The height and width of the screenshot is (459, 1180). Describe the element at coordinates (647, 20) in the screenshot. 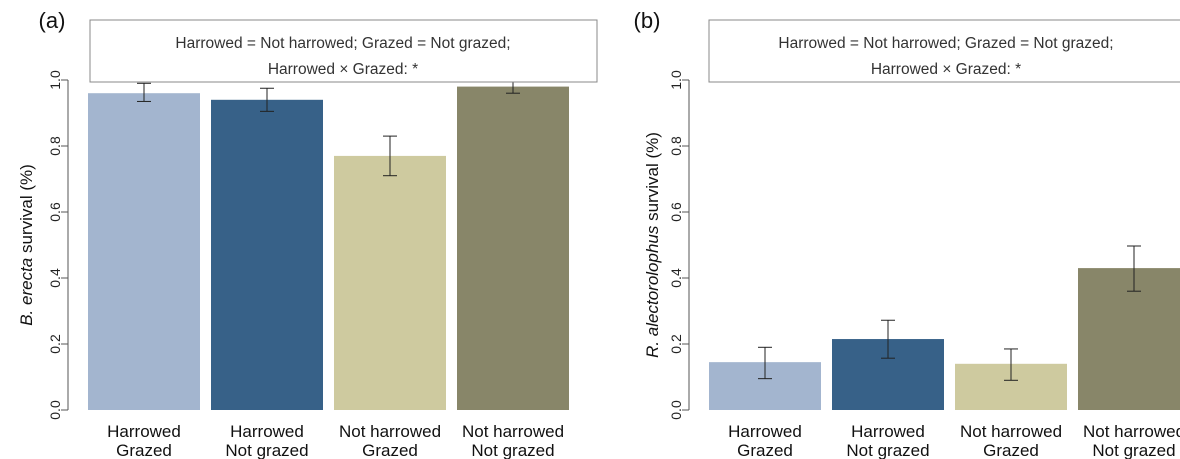

I see `panel-label: (b)` at that location.